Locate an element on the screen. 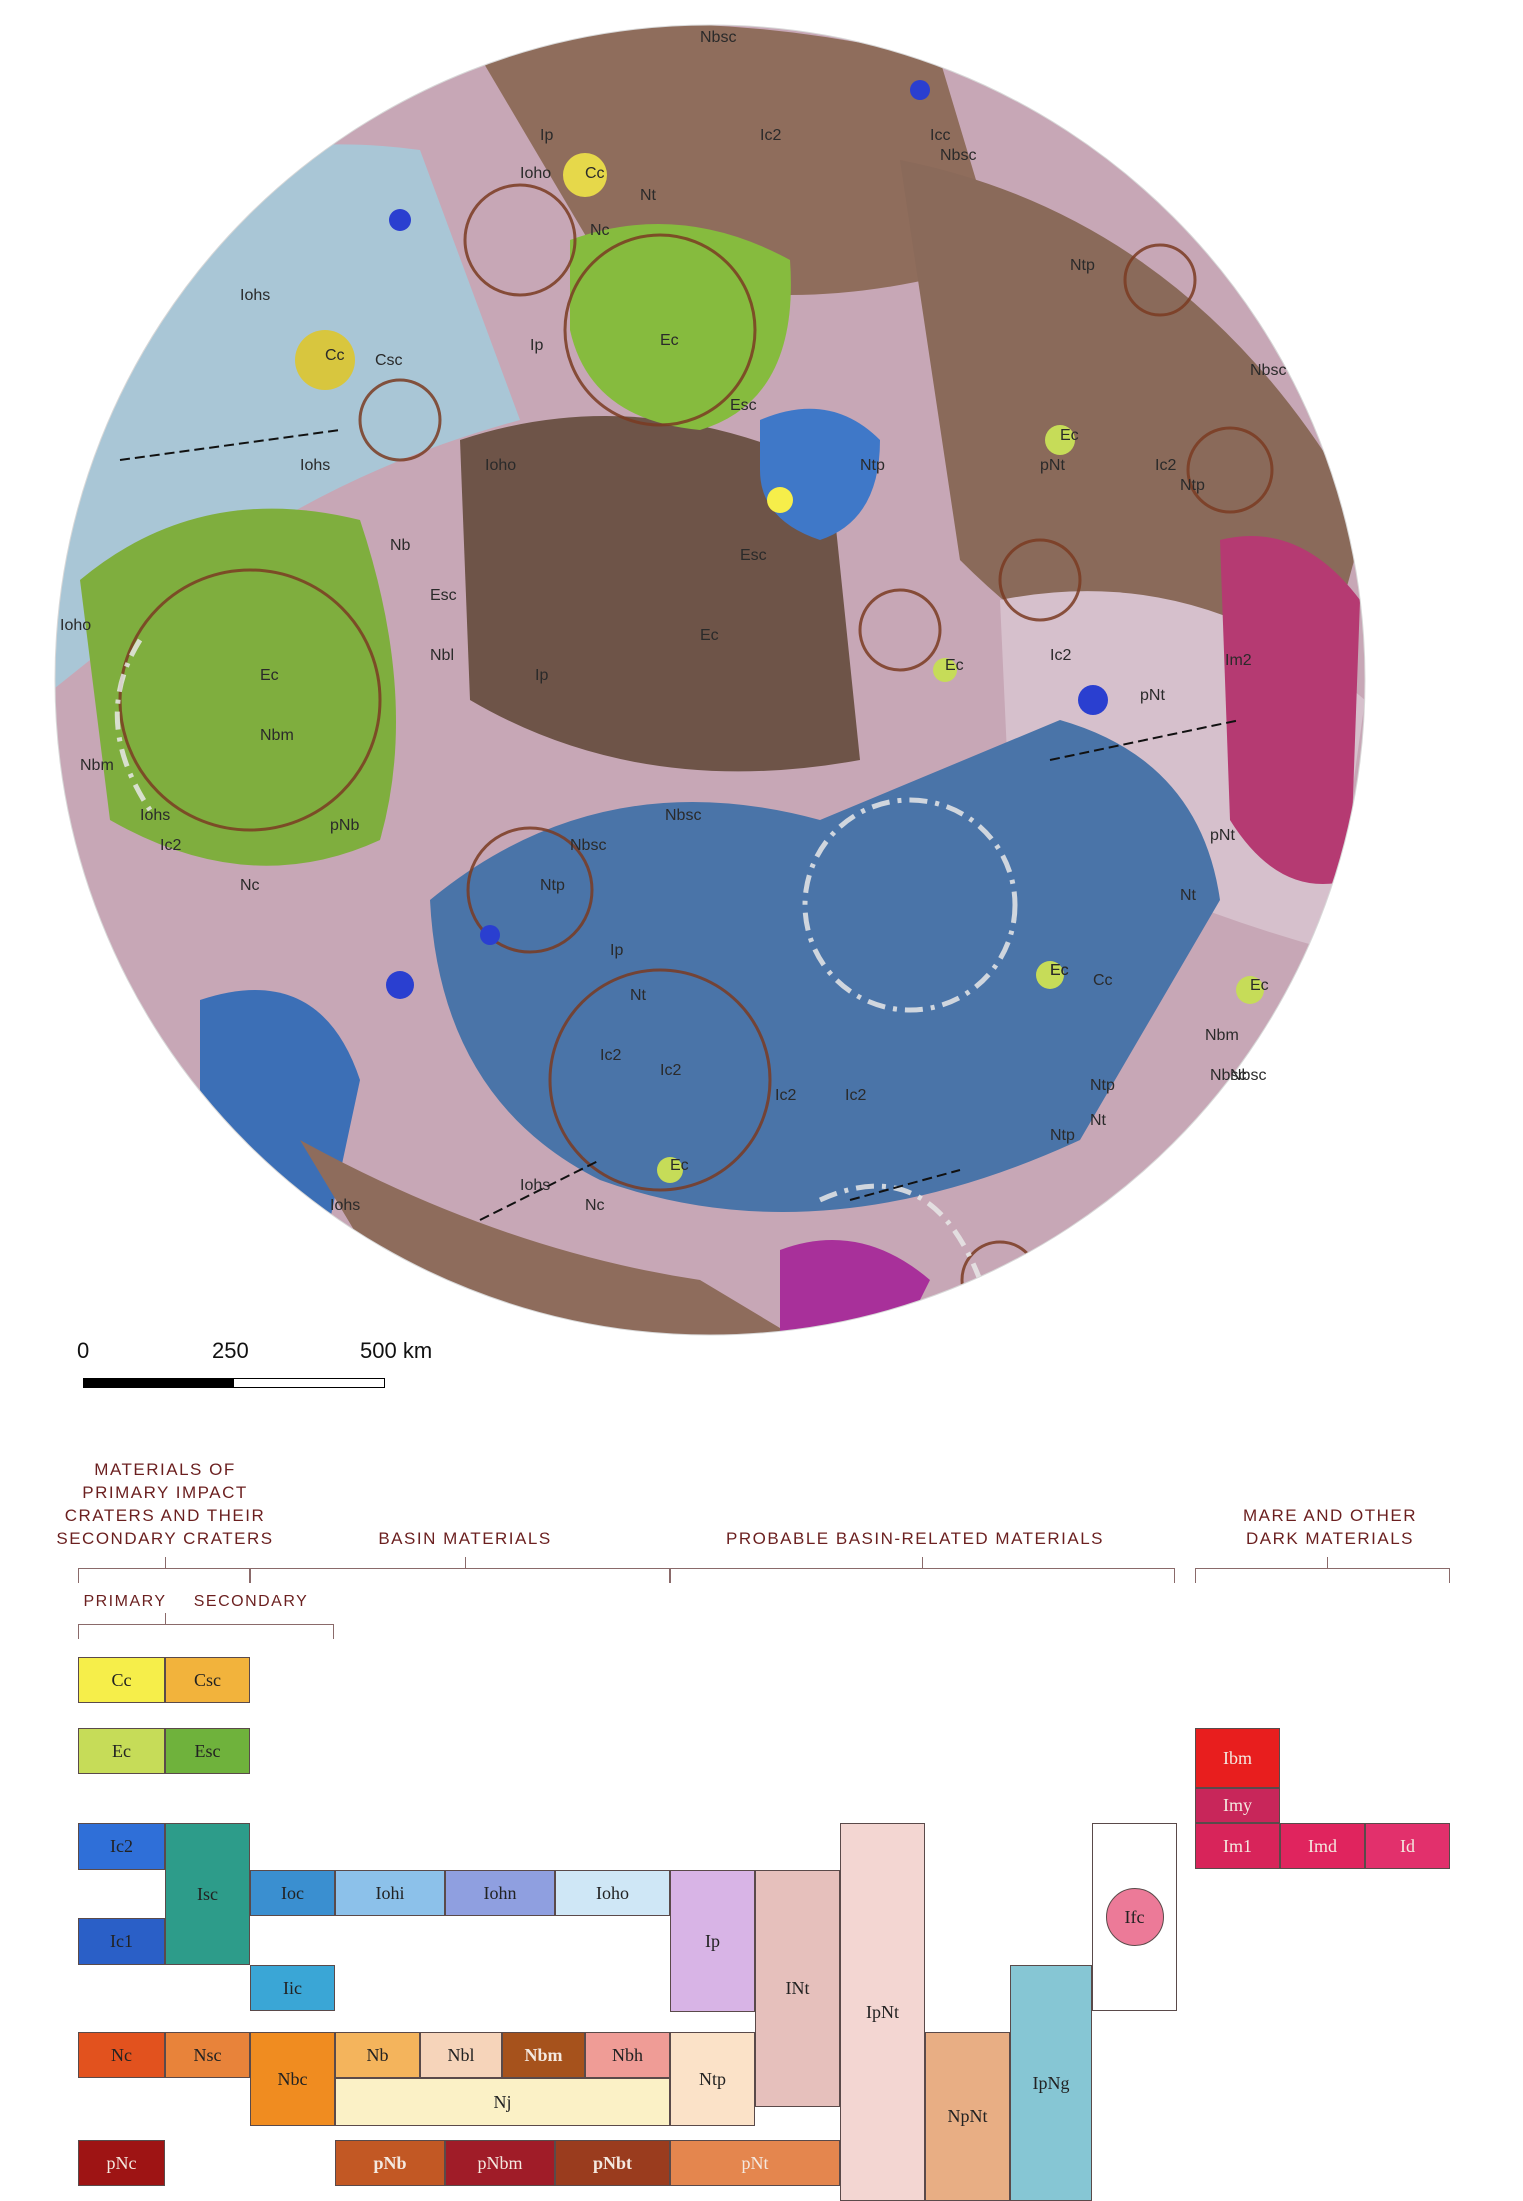 The image size is (1523, 2201). legend-unit-pNt: pNt is located at coordinates (755, 2163).